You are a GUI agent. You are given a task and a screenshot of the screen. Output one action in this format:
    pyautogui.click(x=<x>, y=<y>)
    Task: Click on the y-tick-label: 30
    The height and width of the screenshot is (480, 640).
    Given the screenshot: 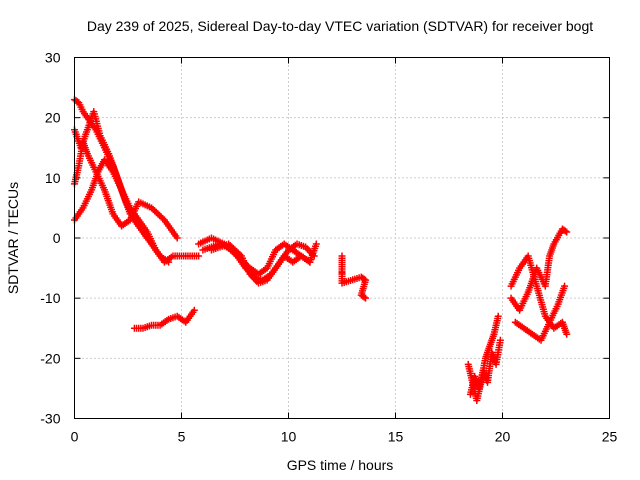 What is the action you would take?
    pyautogui.click(x=53, y=58)
    